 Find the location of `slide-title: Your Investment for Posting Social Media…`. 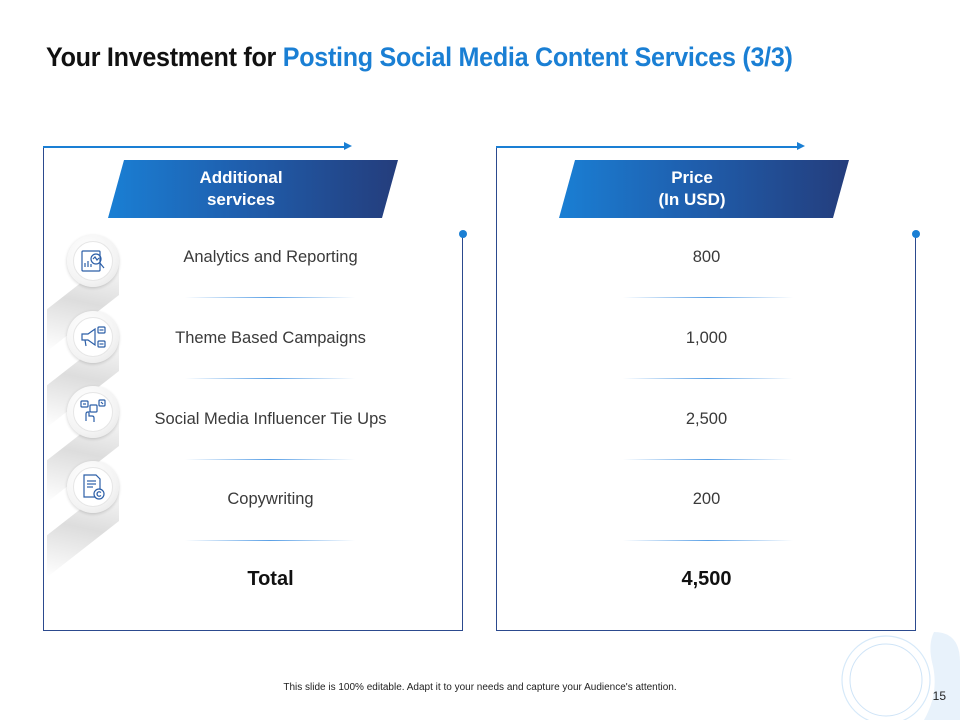

slide-title: Your Investment for Posting Social Media… is located at coordinates (419, 57).